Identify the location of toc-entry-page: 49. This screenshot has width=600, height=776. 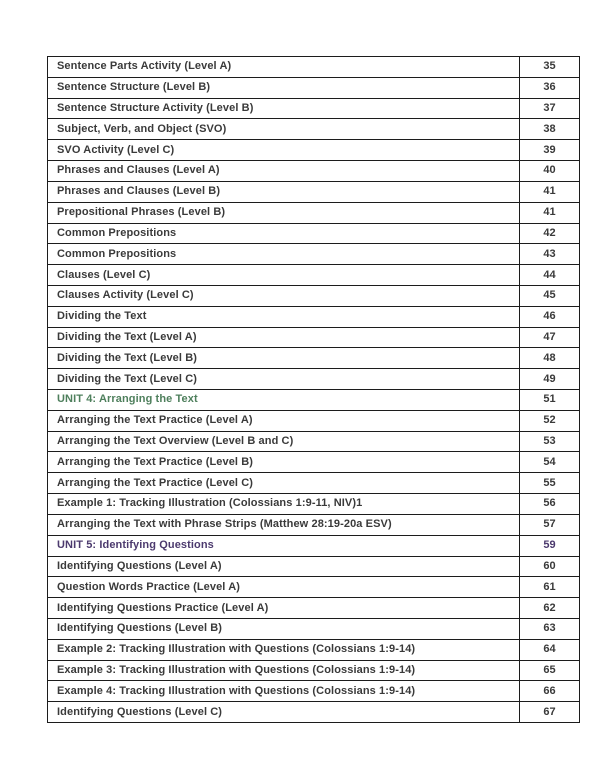
(549, 379).